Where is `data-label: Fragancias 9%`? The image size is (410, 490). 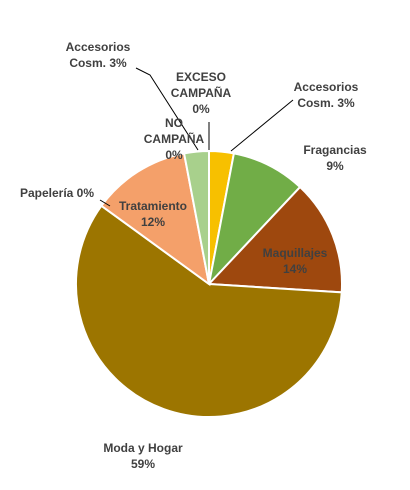 data-label: Fragancias 9% is located at coordinates (335, 158).